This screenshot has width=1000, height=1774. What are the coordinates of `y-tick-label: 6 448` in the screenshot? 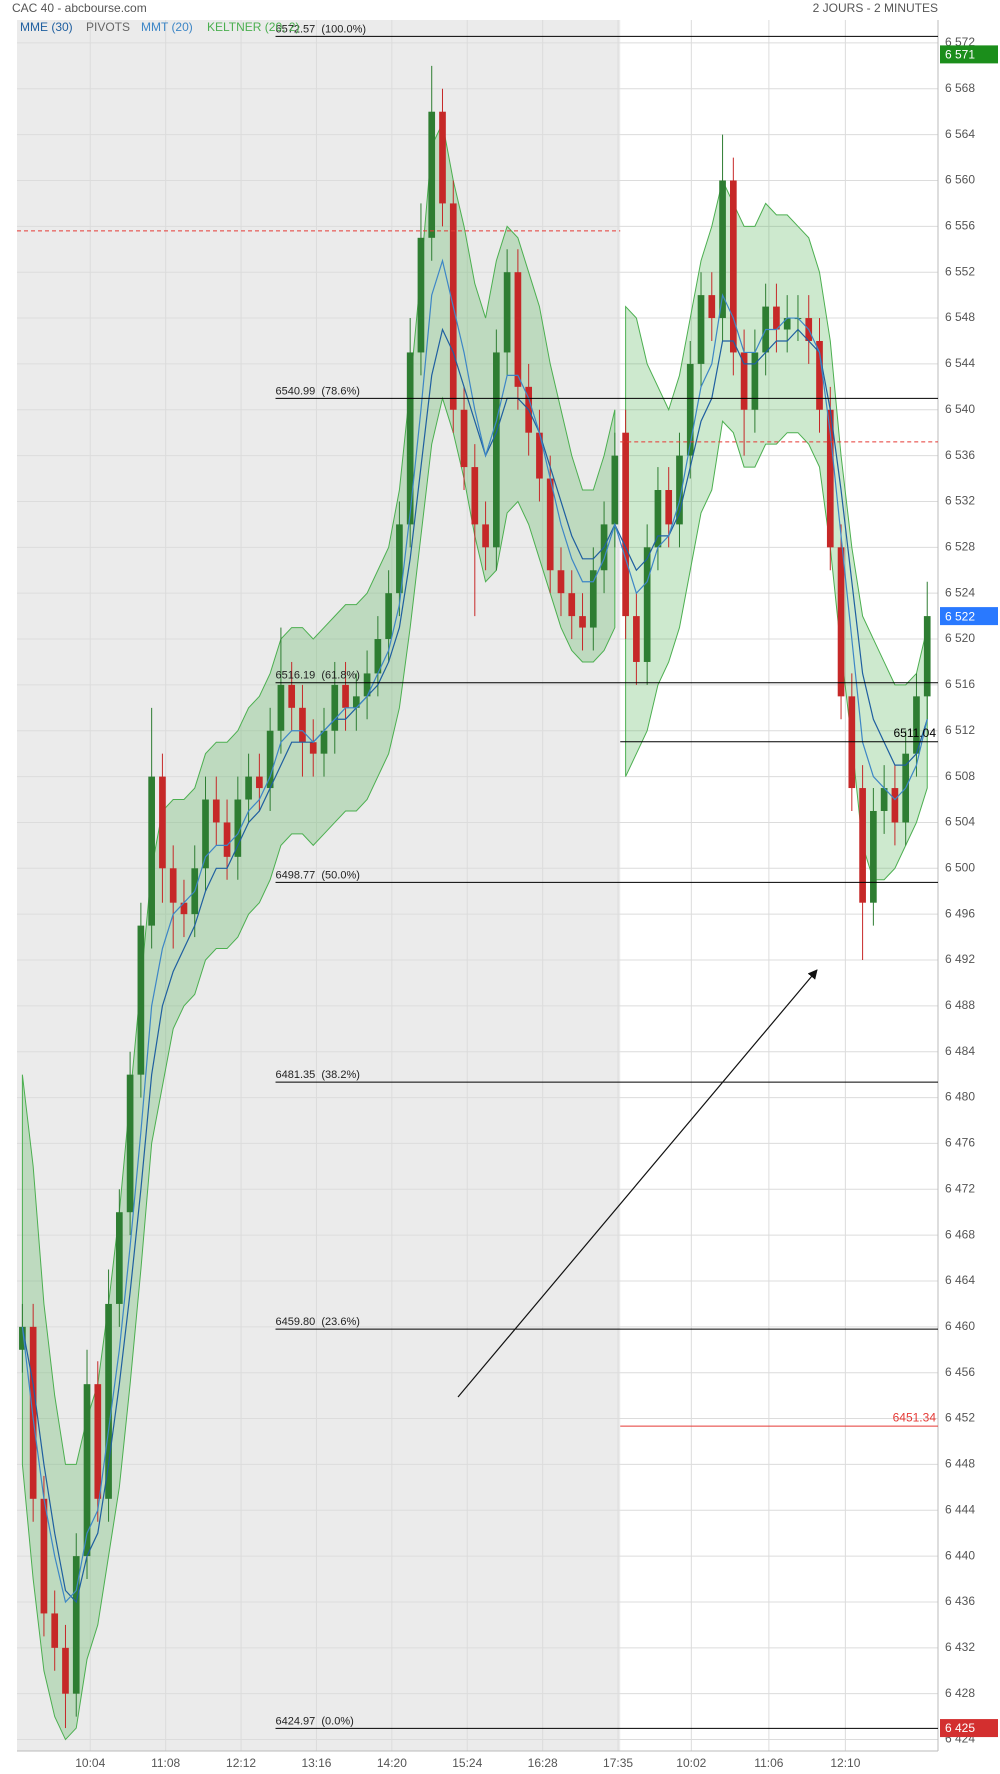 It's located at (960, 1464).